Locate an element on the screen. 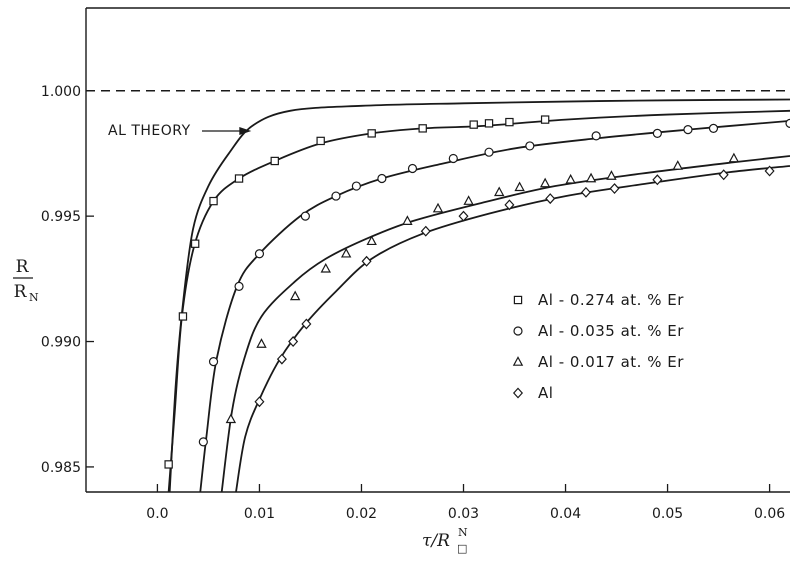 Image resolution: width=790 pixels, height=562 pixels. annotation-al-theory: AL THEORY is located at coordinates (180, 131).